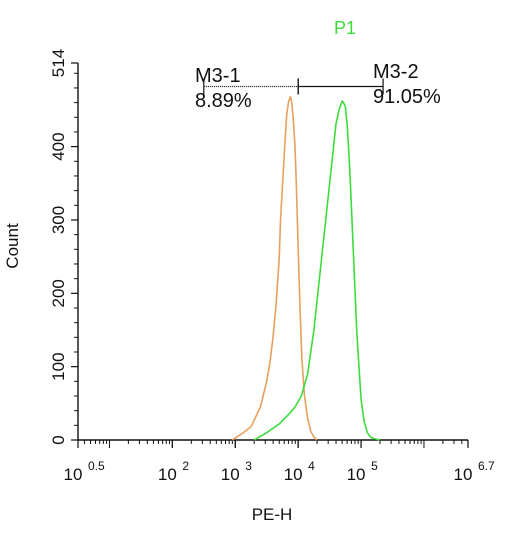 This screenshot has width=512, height=536. I want to click on markers-group: M3-1 8.89% M3-2 91.05%, so click(318, 86).